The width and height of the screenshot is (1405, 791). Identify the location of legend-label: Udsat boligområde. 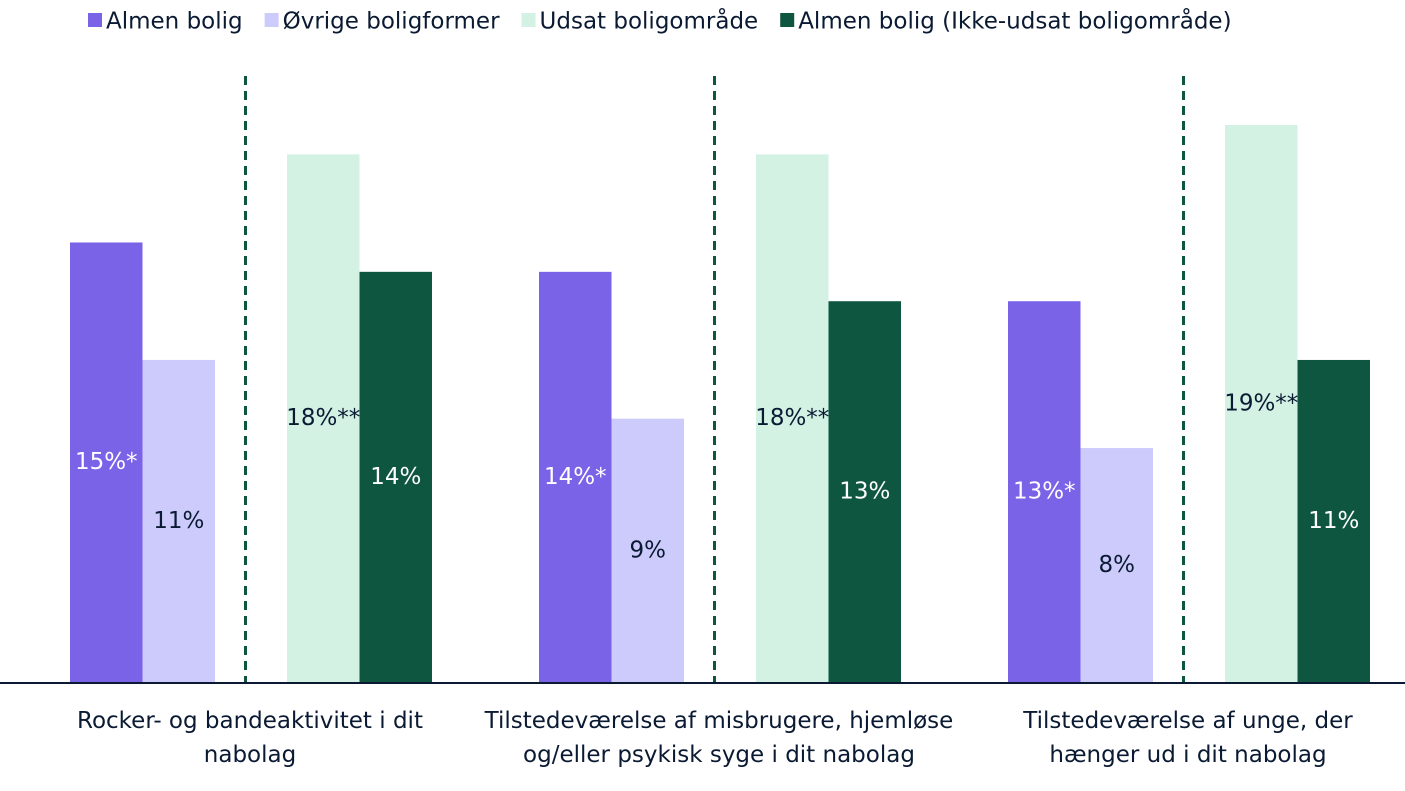
(649, 21).